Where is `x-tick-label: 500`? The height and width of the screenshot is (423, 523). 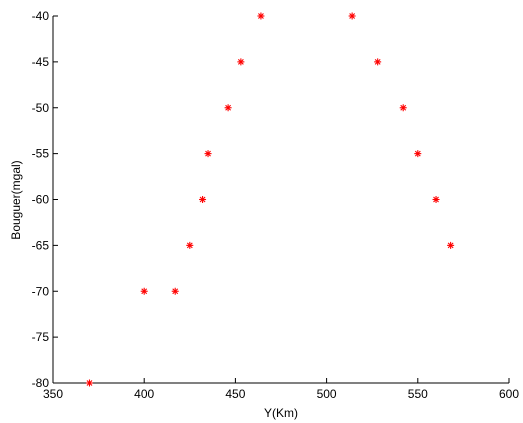
x-tick-label: 500 is located at coordinates (327, 394).